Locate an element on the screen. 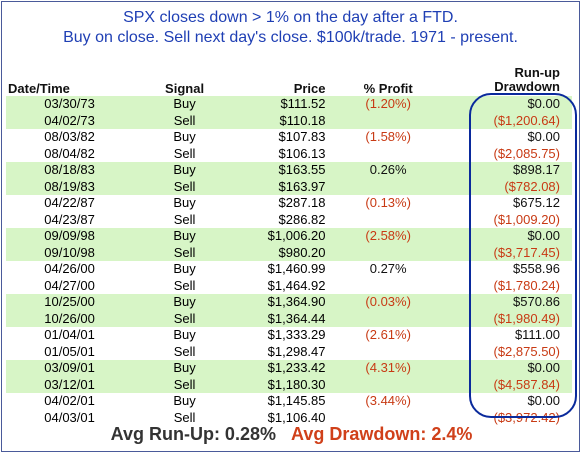  cell-date: 04/22/87 is located at coordinates (67, 203).